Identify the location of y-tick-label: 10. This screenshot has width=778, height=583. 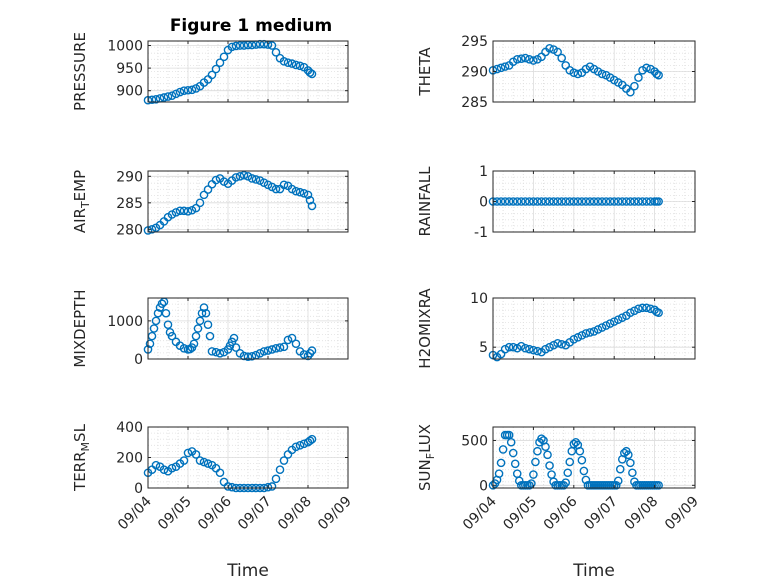
(479, 299).